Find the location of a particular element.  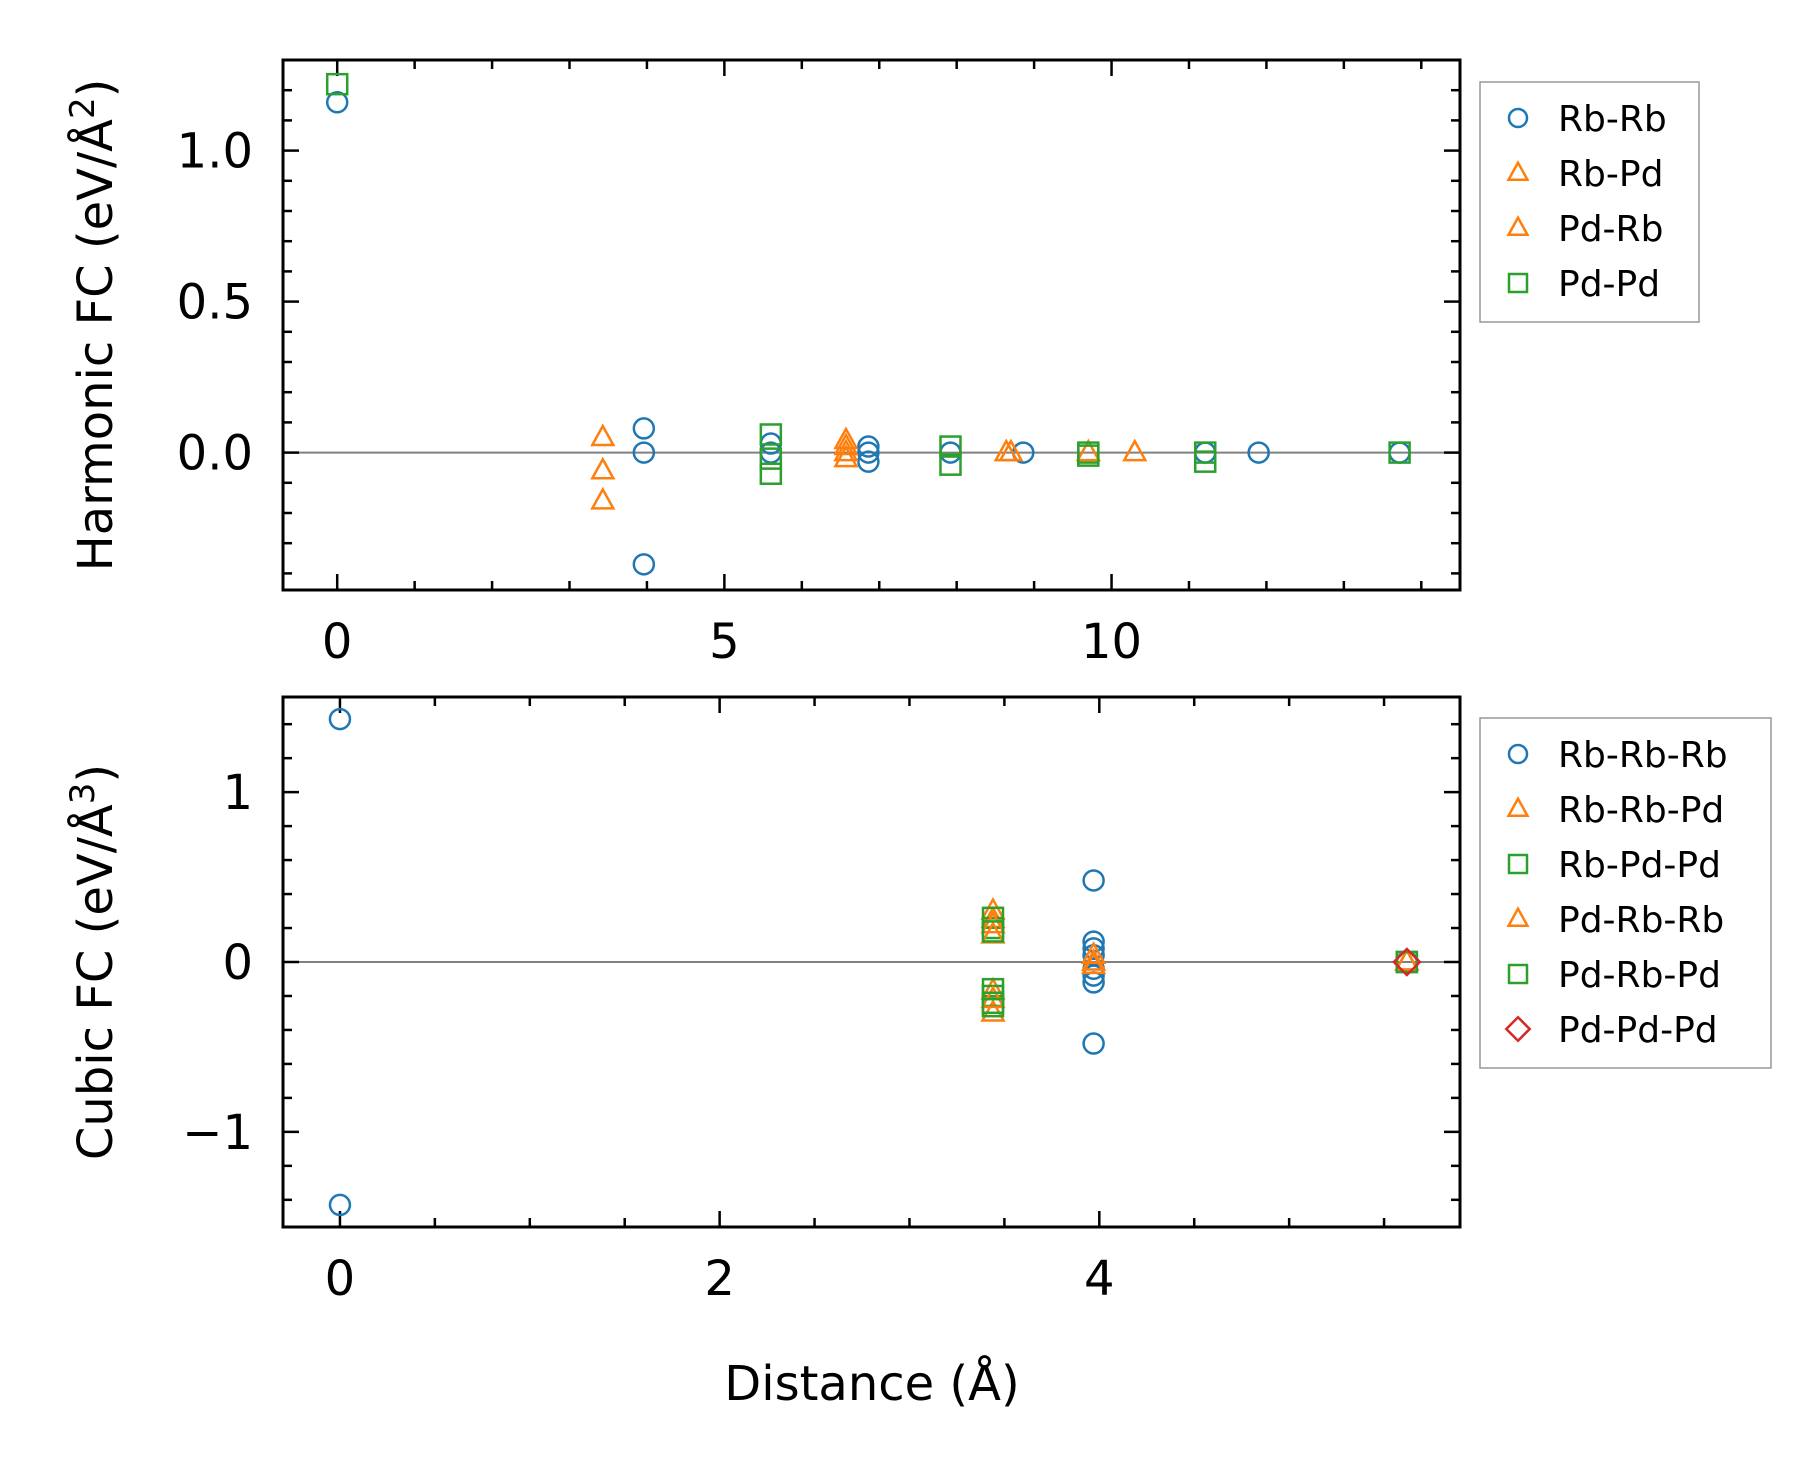

harmonic-y-axis-label: Harmonic FC (eV/Å2) is located at coordinates (93, 325).